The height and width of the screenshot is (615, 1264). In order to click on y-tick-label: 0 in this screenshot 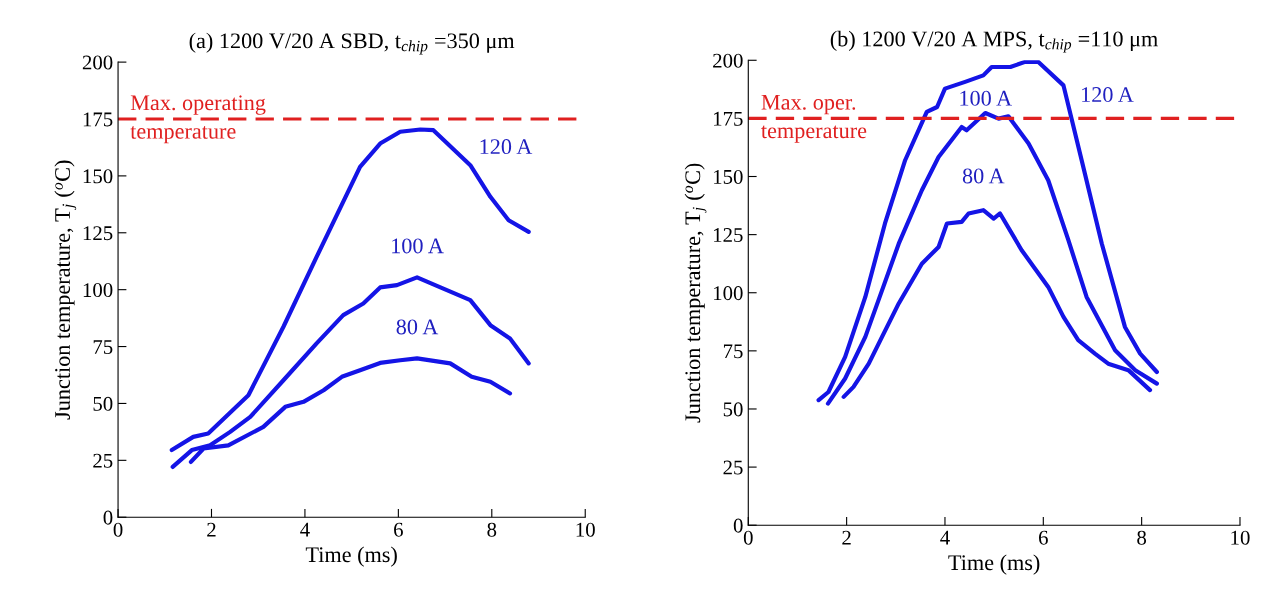, I will do `click(108, 517)`.